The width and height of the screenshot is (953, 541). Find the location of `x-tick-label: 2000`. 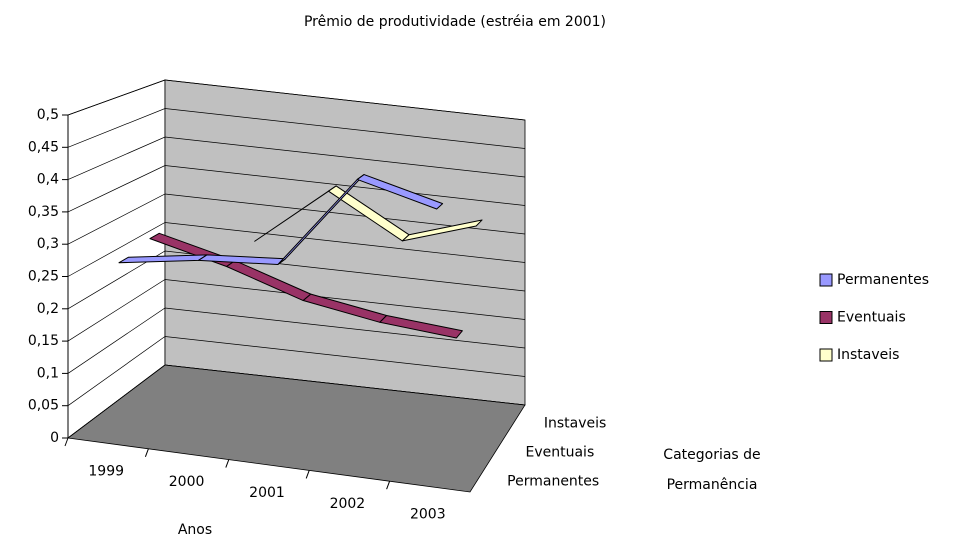

x-tick-label: 2000 is located at coordinates (187, 482).